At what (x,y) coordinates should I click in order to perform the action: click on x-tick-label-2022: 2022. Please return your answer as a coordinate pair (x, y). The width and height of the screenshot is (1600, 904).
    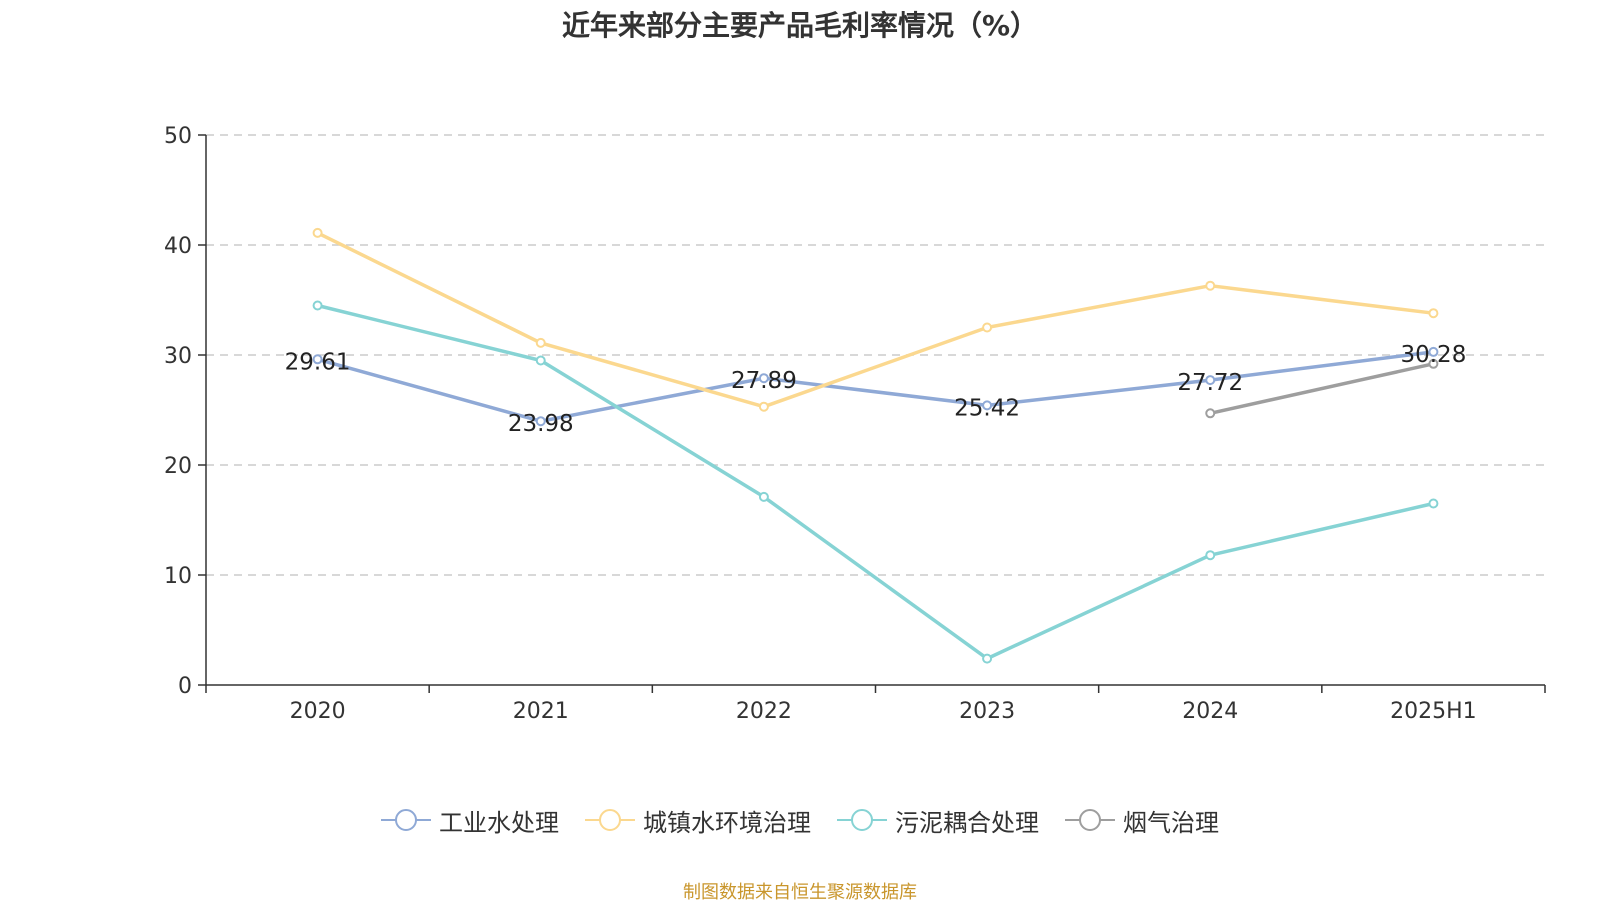
    Looking at the image, I should click on (764, 711).